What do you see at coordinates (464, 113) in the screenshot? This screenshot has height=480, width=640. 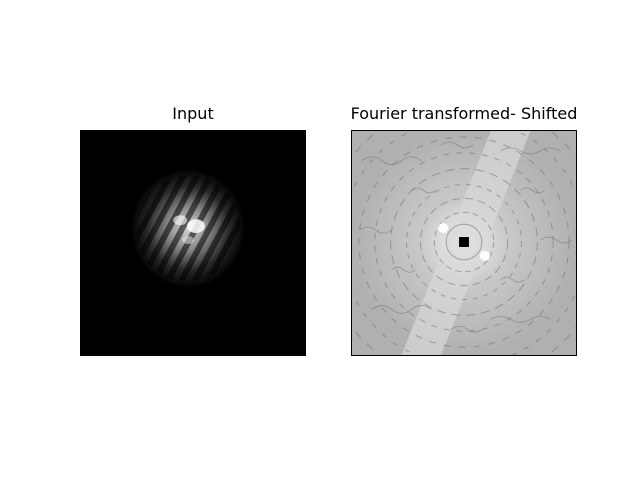 I see `fourier-panel-title: Fourier transformed- Shifted` at bounding box center [464, 113].